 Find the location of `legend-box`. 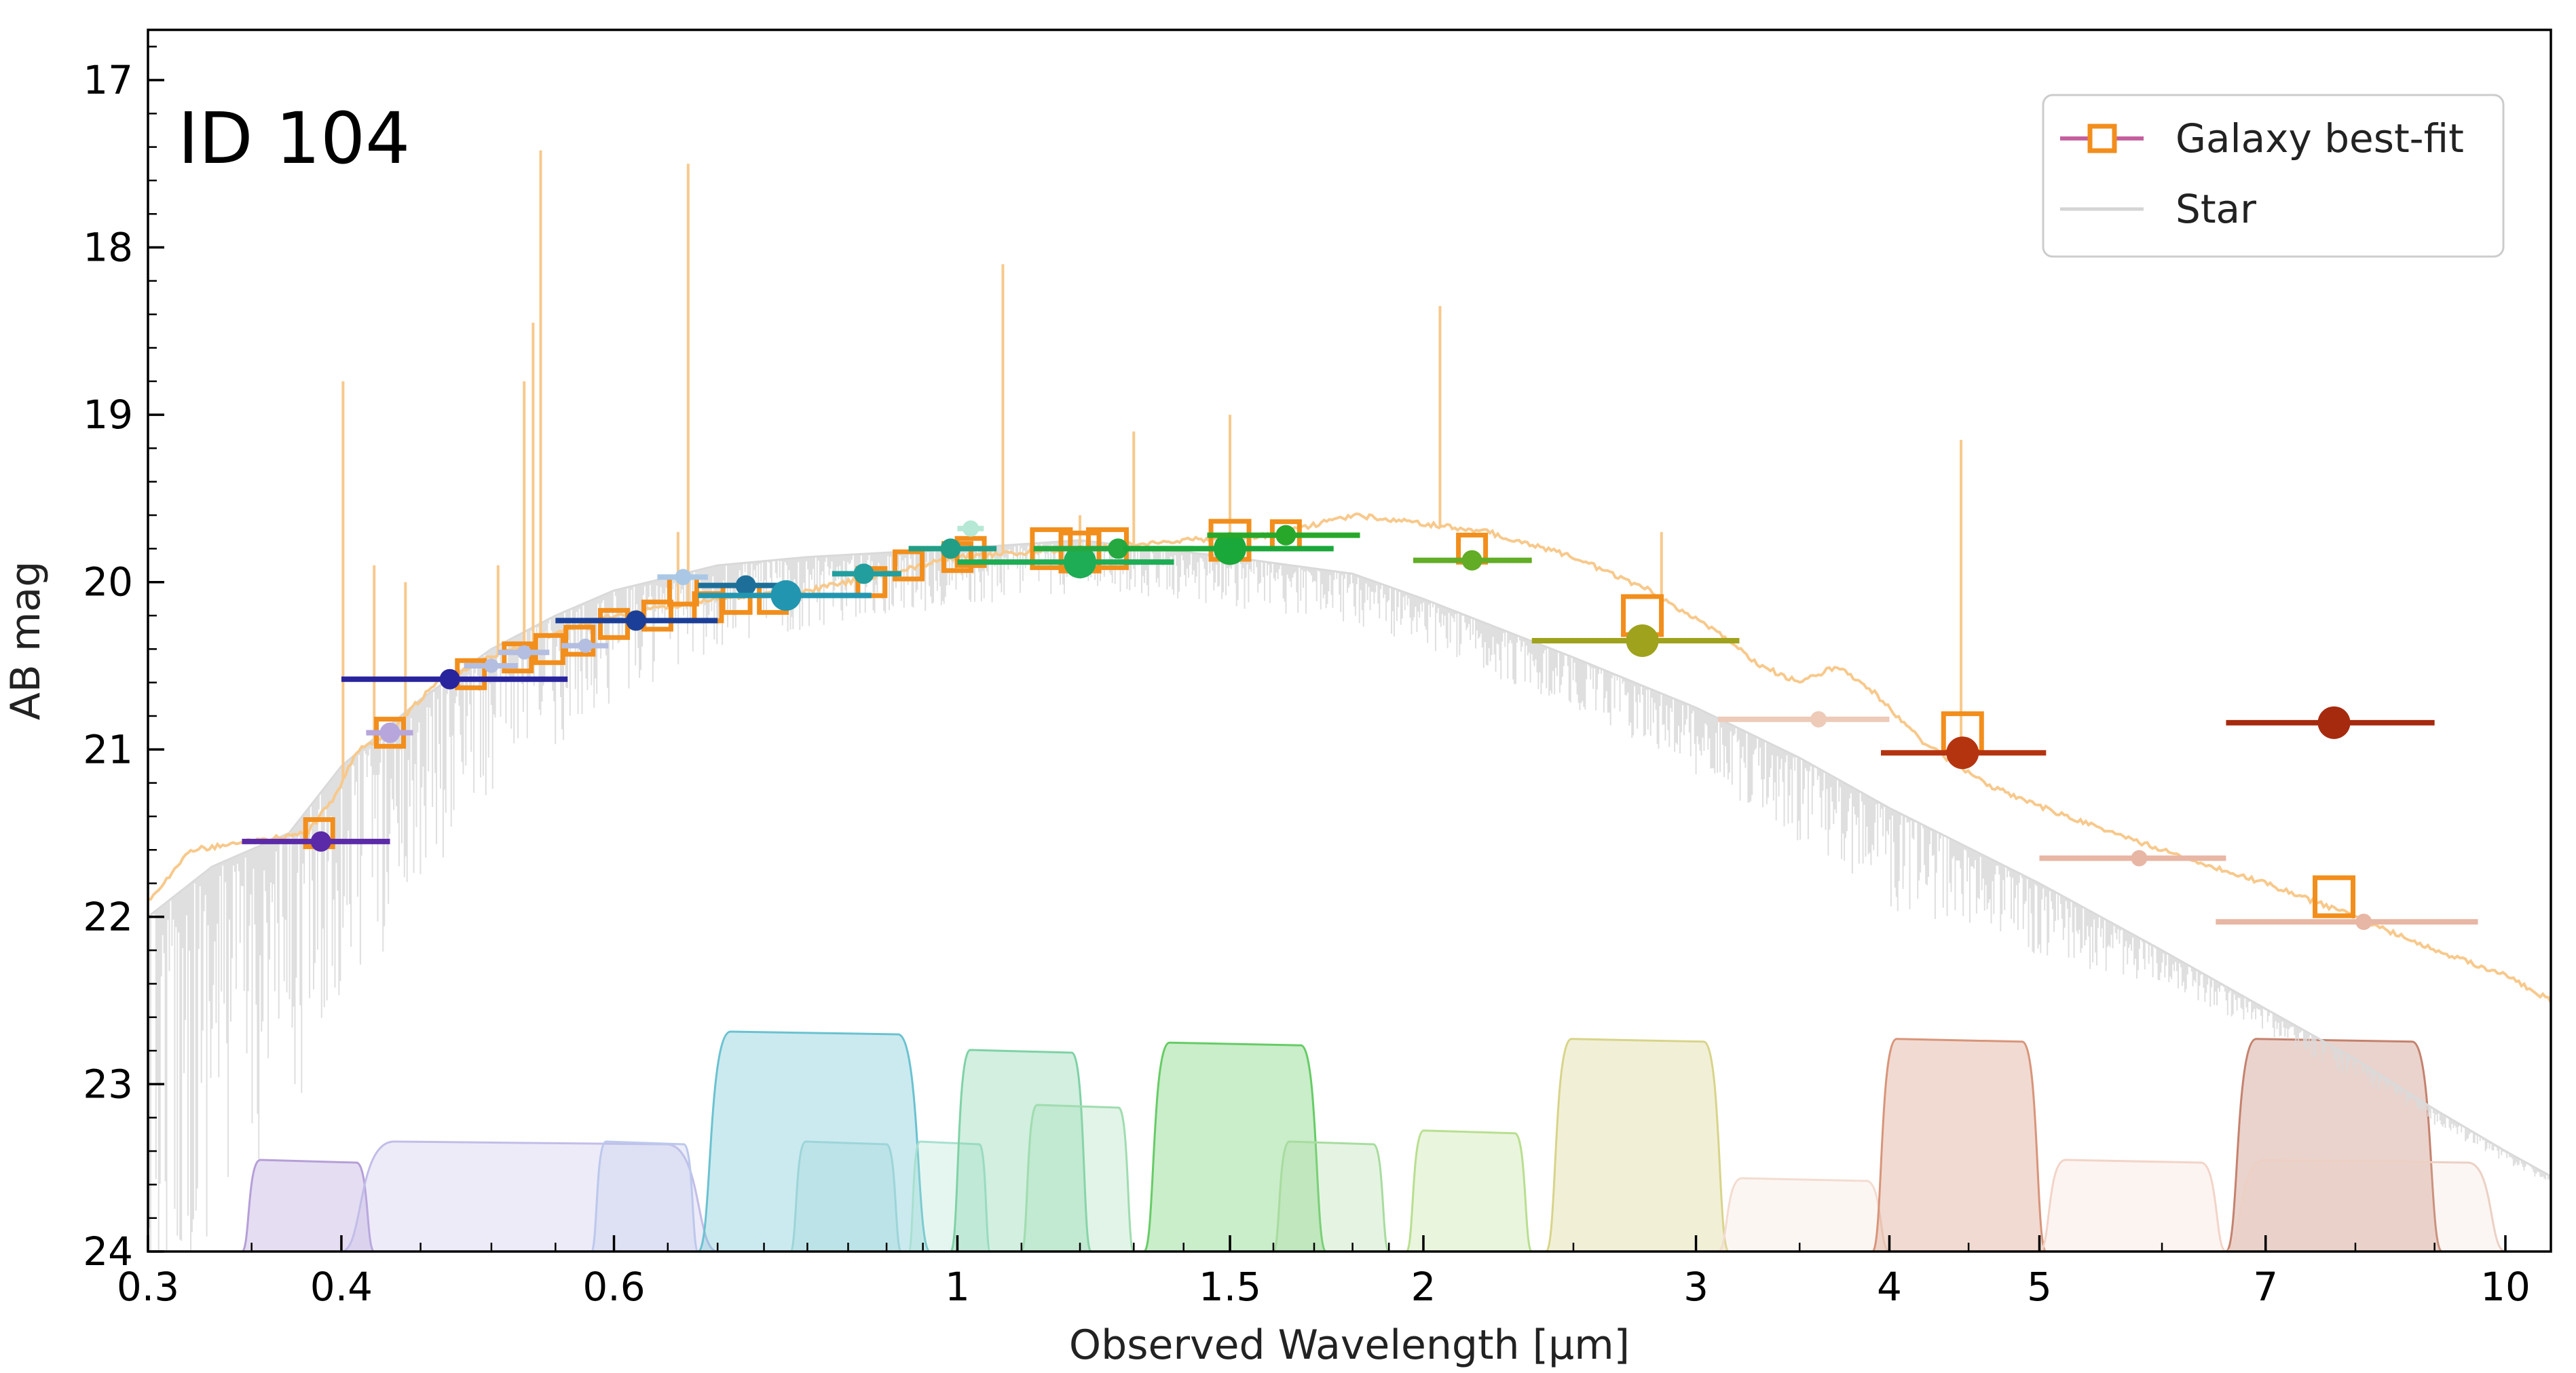

legend-box is located at coordinates (2274, 176).